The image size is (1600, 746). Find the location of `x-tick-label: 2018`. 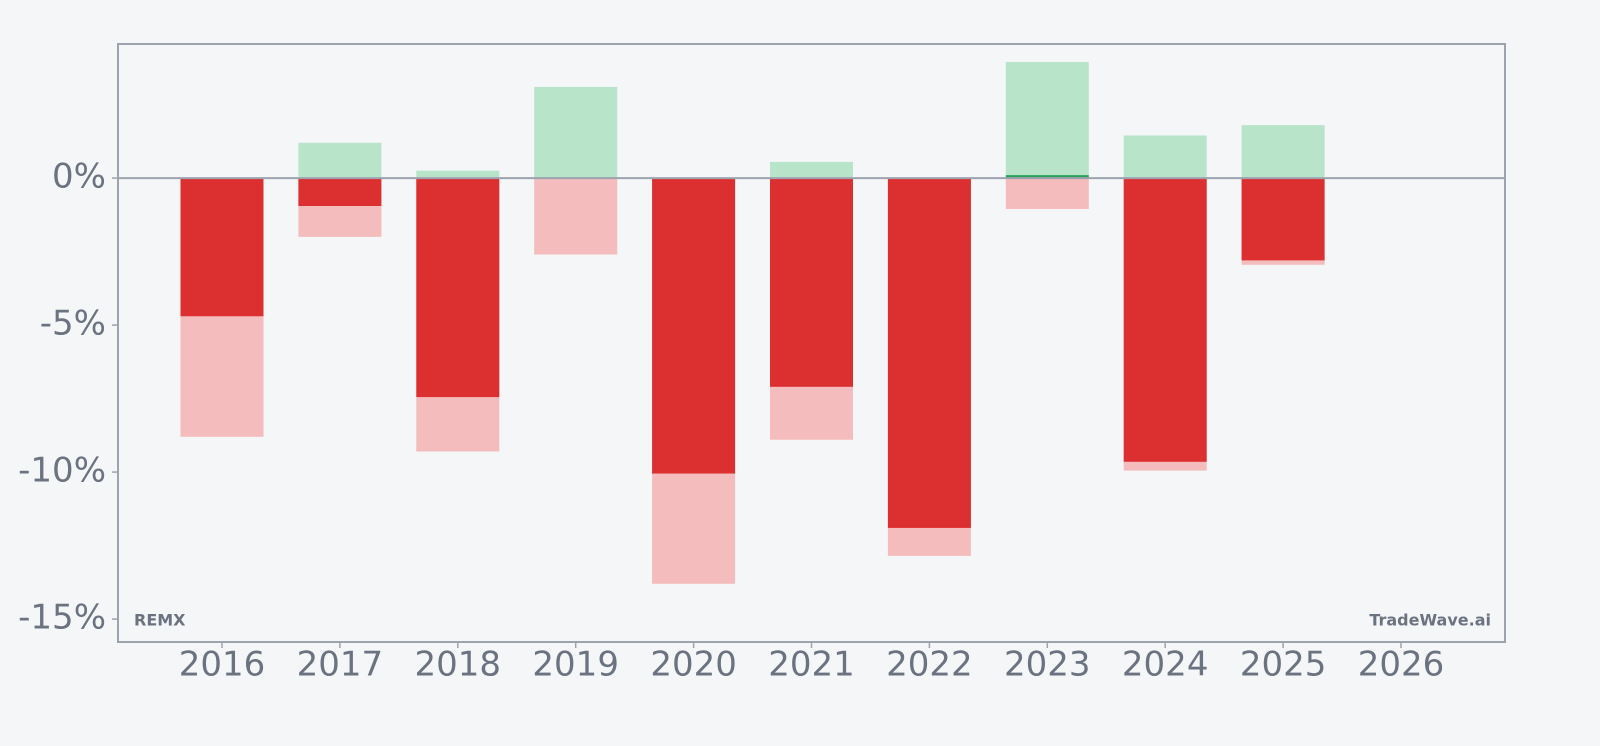

x-tick-label: 2018 is located at coordinates (458, 665).